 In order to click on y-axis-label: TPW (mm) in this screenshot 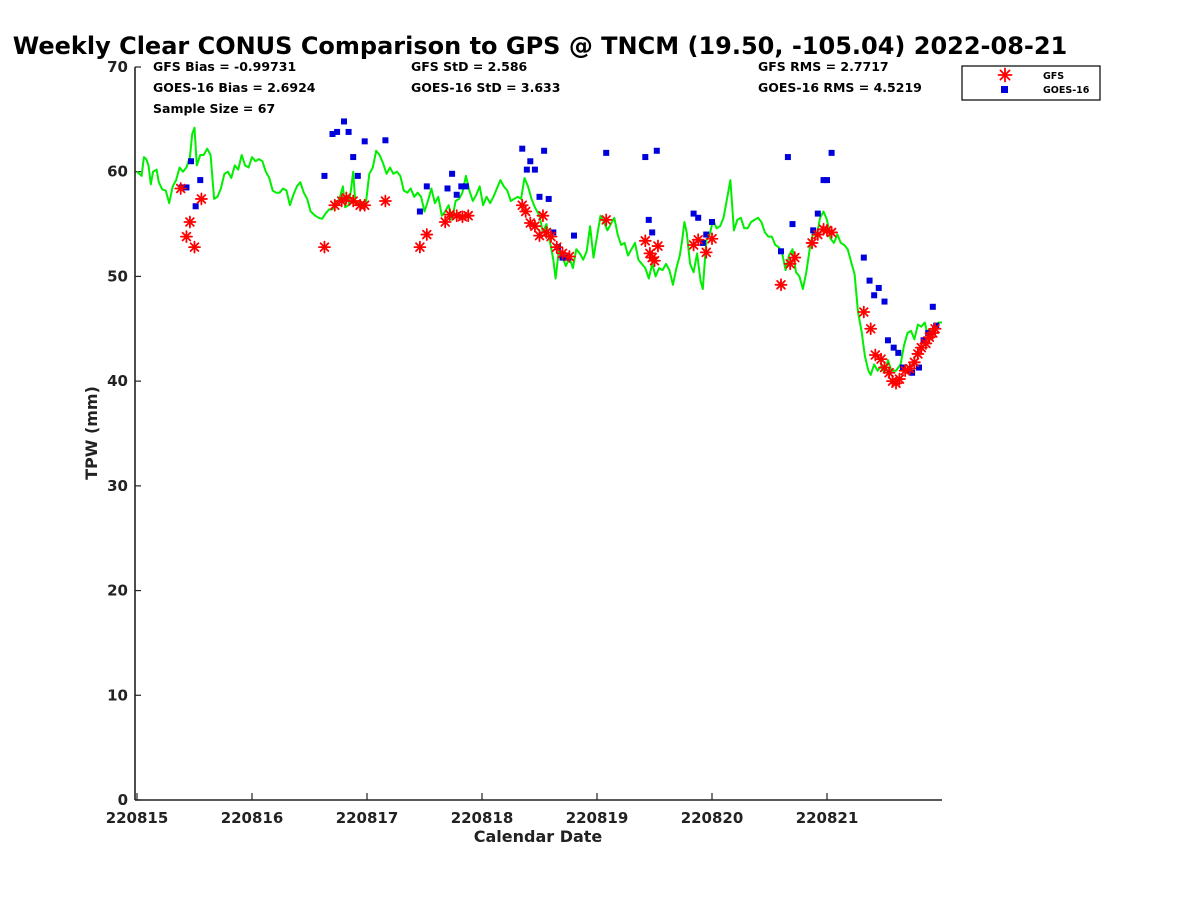, I will do `click(91, 433)`.